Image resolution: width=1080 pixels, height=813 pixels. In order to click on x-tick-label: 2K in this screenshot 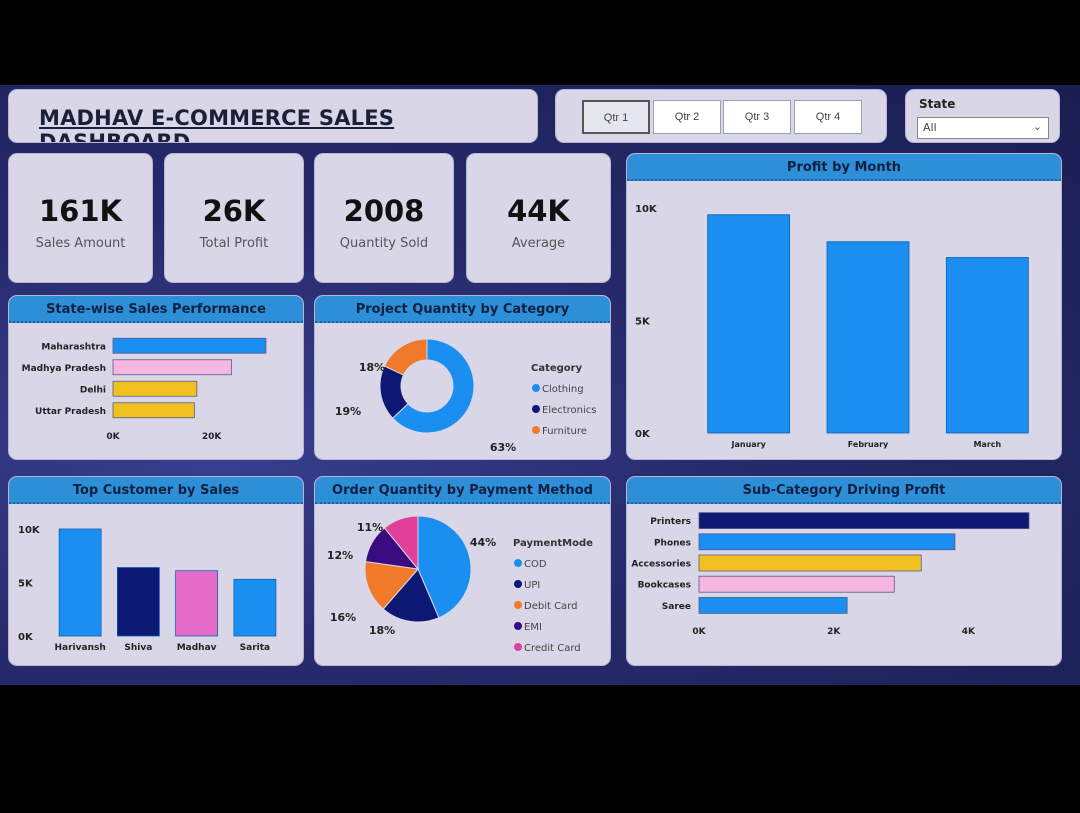, I will do `click(834, 632)`.